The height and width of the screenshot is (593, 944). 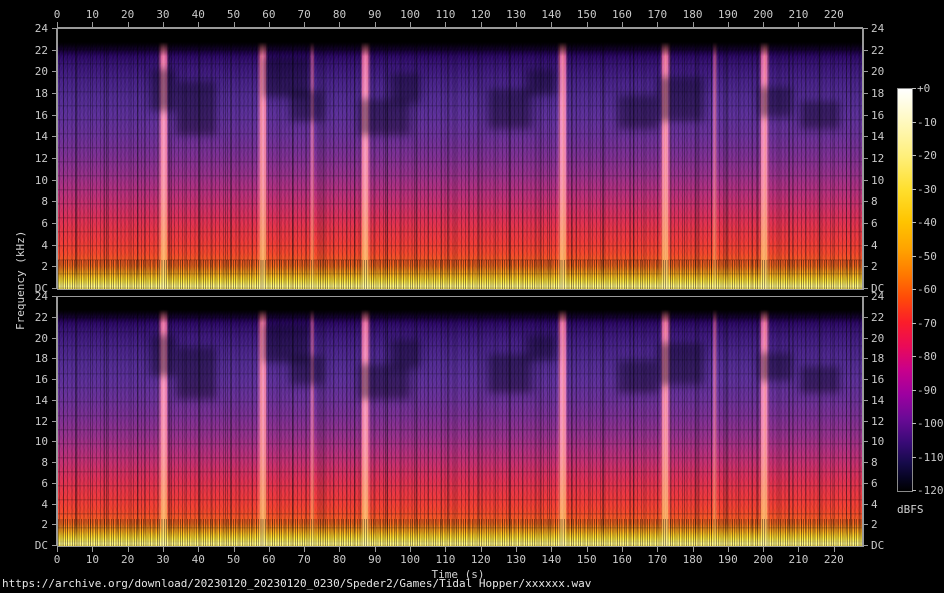 I want to click on x-axis-tick-label: 0, so click(x=57, y=14).